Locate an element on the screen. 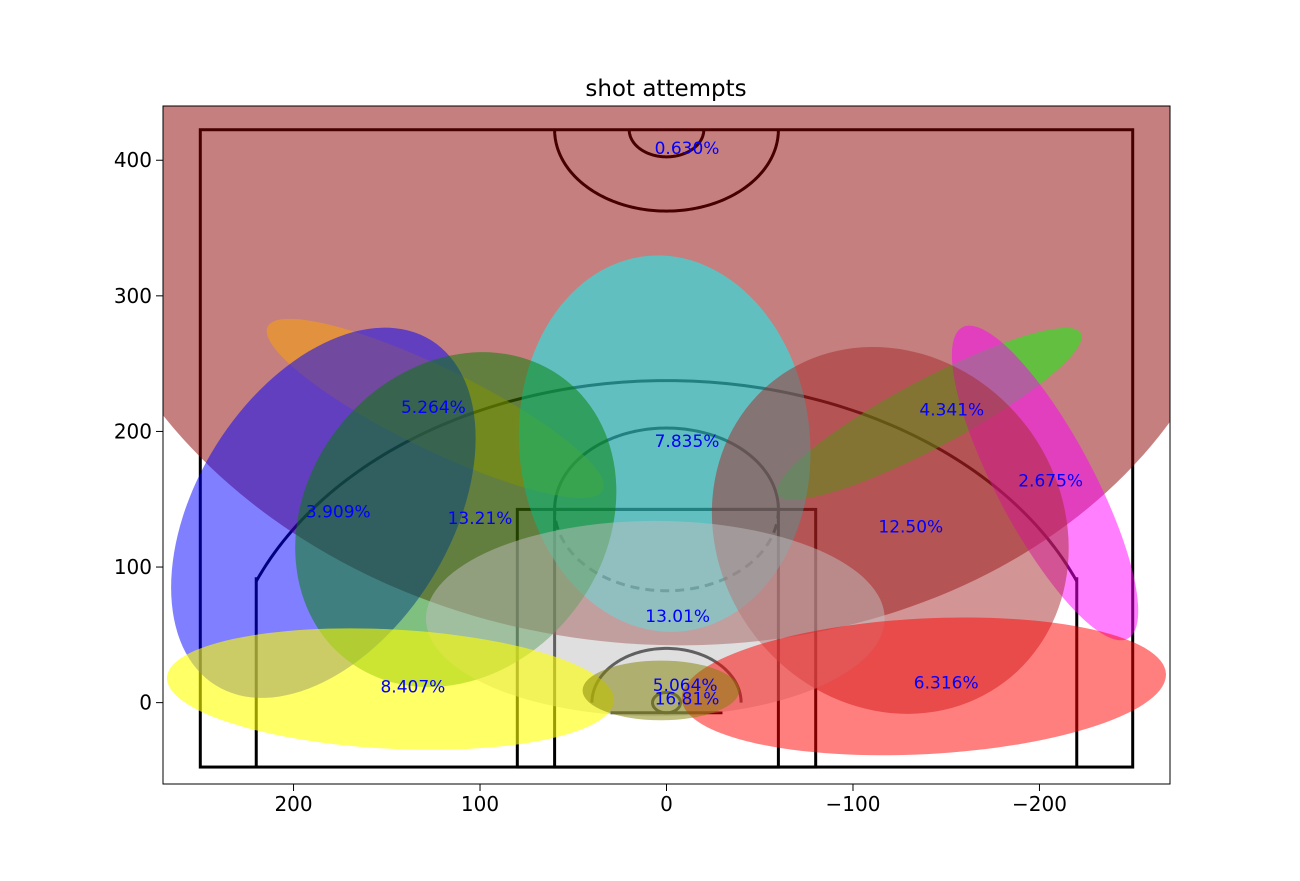 The height and width of the screenshot is (881, 1300). zone-label-8: 13.01% is located at coordinates (677, 617).